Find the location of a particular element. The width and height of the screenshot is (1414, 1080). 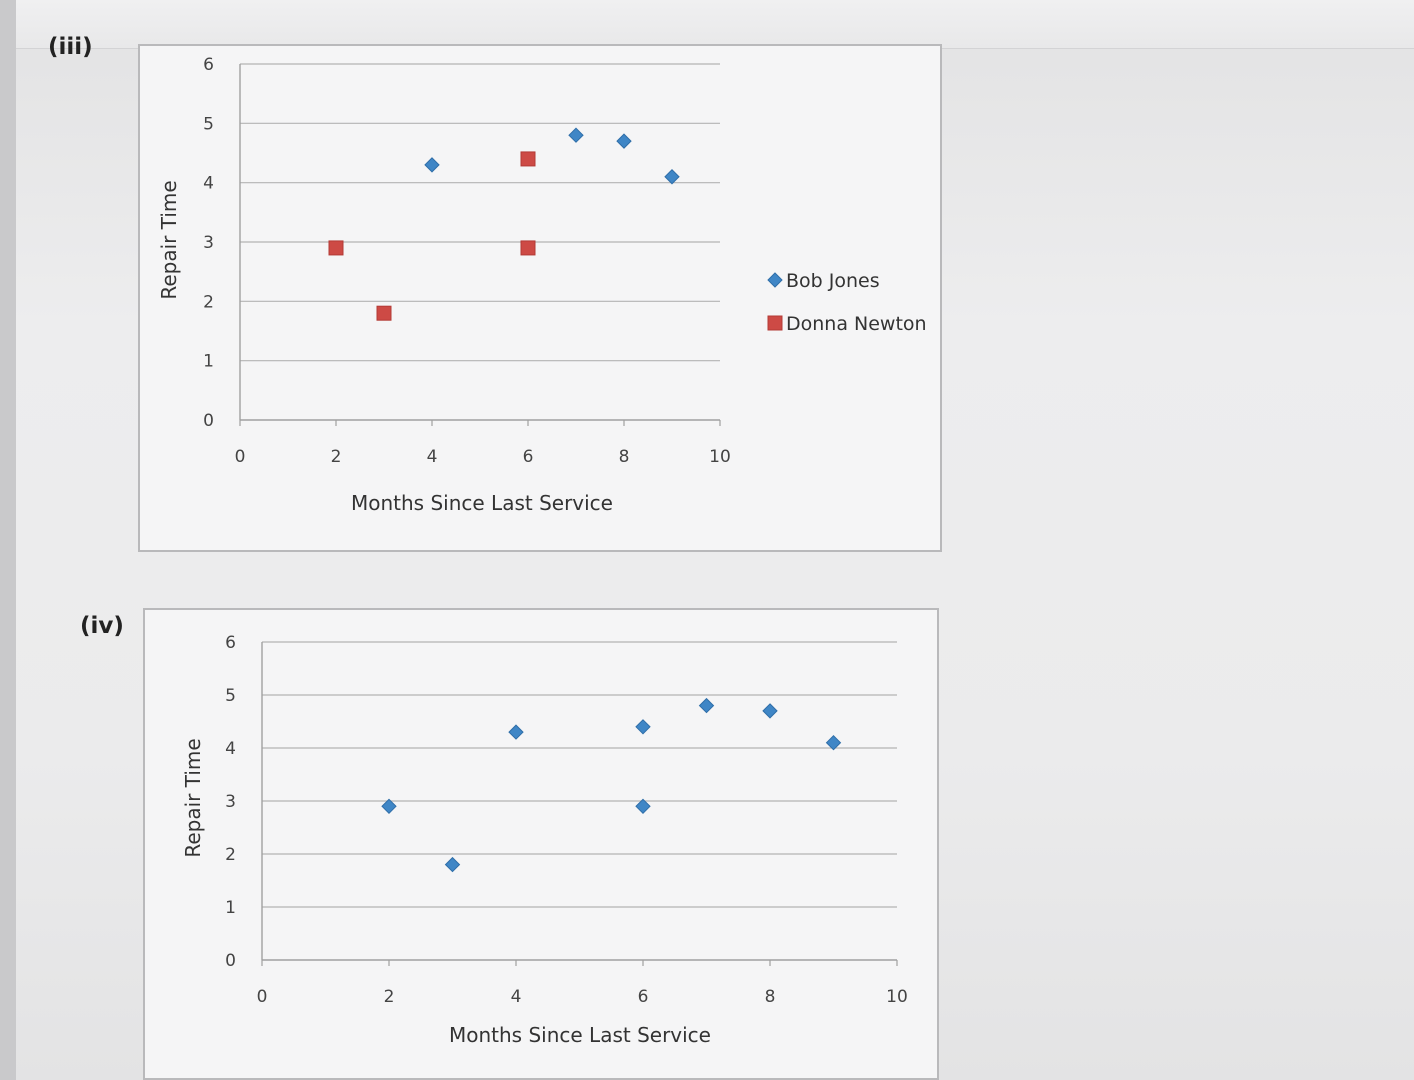

chart-iii-x-tick-label-0: 0 is located at coordinates (240, 457).